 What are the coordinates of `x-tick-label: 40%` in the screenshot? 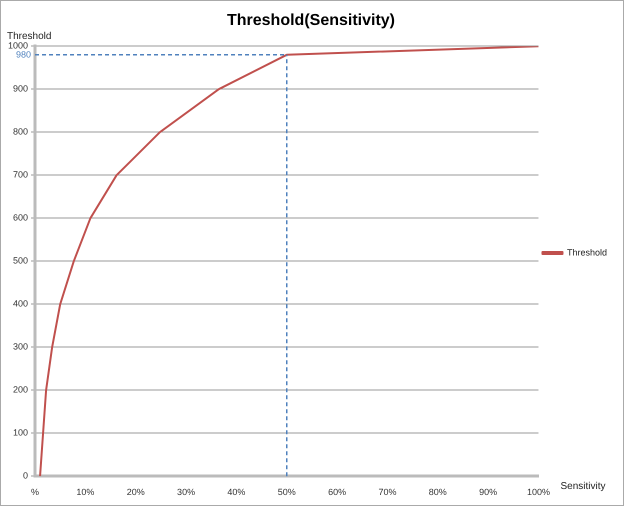 It's located at (236, 492).